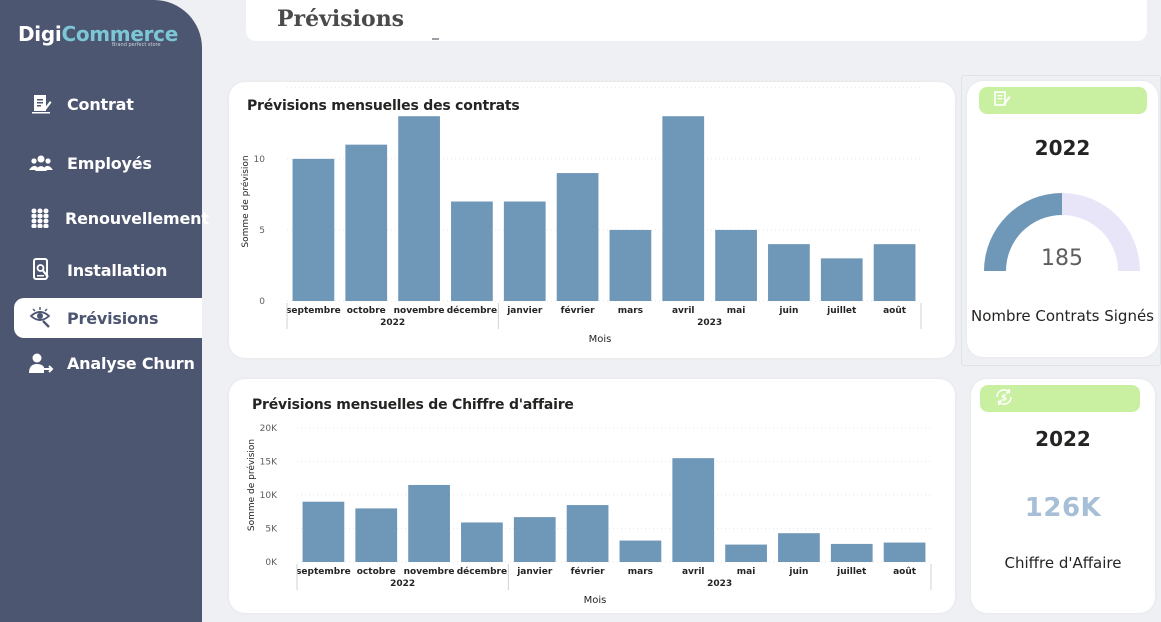 Image resolution: width=1161 pixels, height=622 pixels. Describe the element at coordinates (1101, 232) in the screenshot. I see `gauge-remaining-arc` at that location.